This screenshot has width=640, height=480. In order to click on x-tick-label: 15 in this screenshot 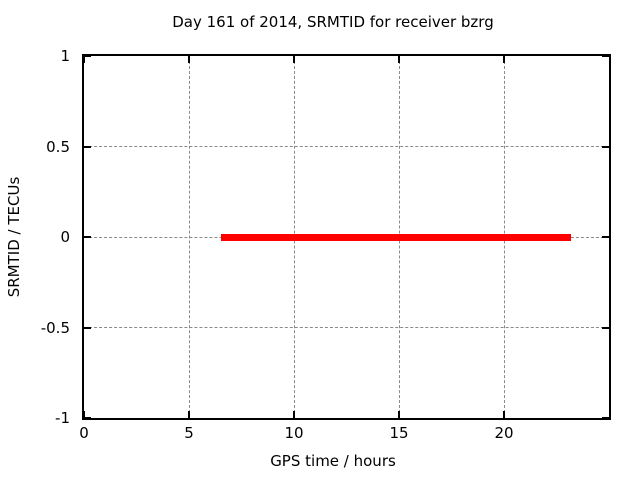, I will do `click(399, 433)`.